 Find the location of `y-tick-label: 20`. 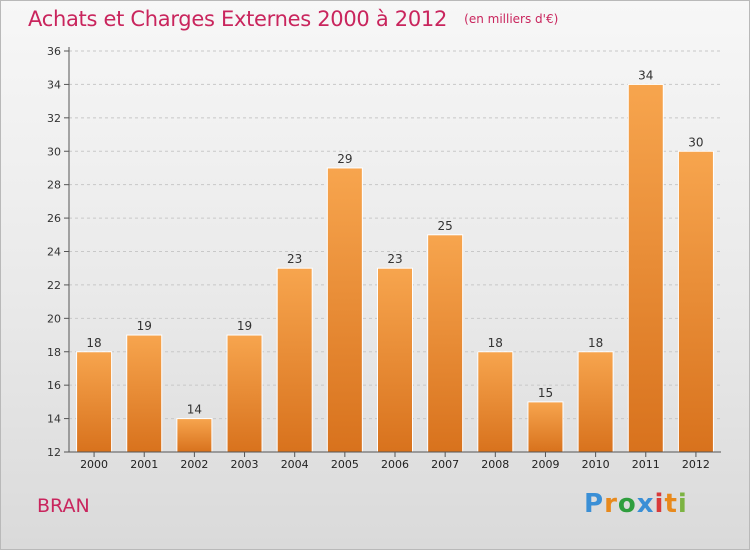

y-tick-label: 20 is located at coordinates (54, 318).